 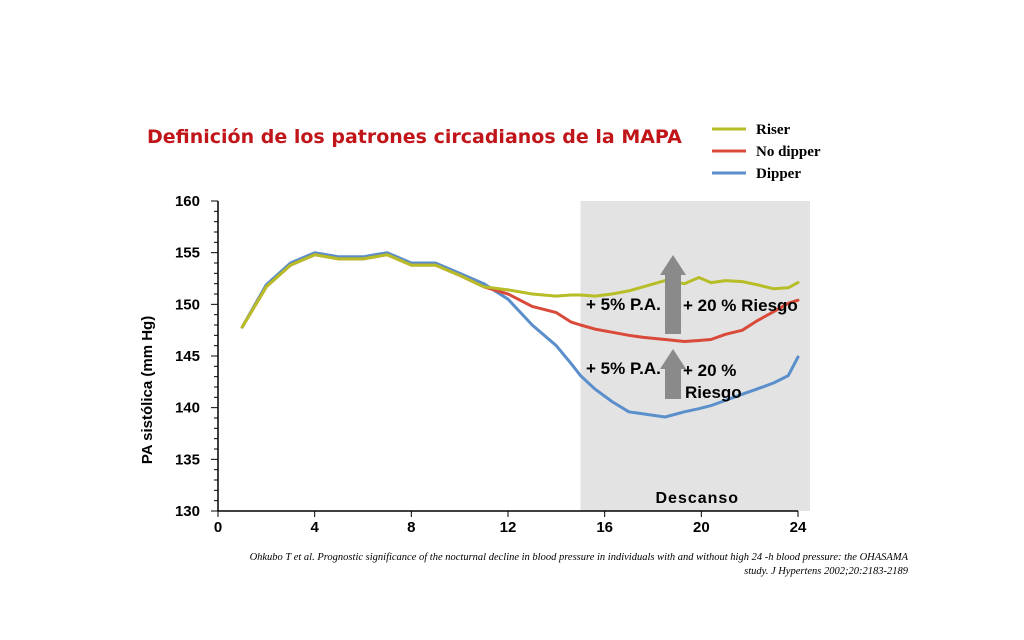 I want to click on arrow-up-lower, so click(x=673, y=374).